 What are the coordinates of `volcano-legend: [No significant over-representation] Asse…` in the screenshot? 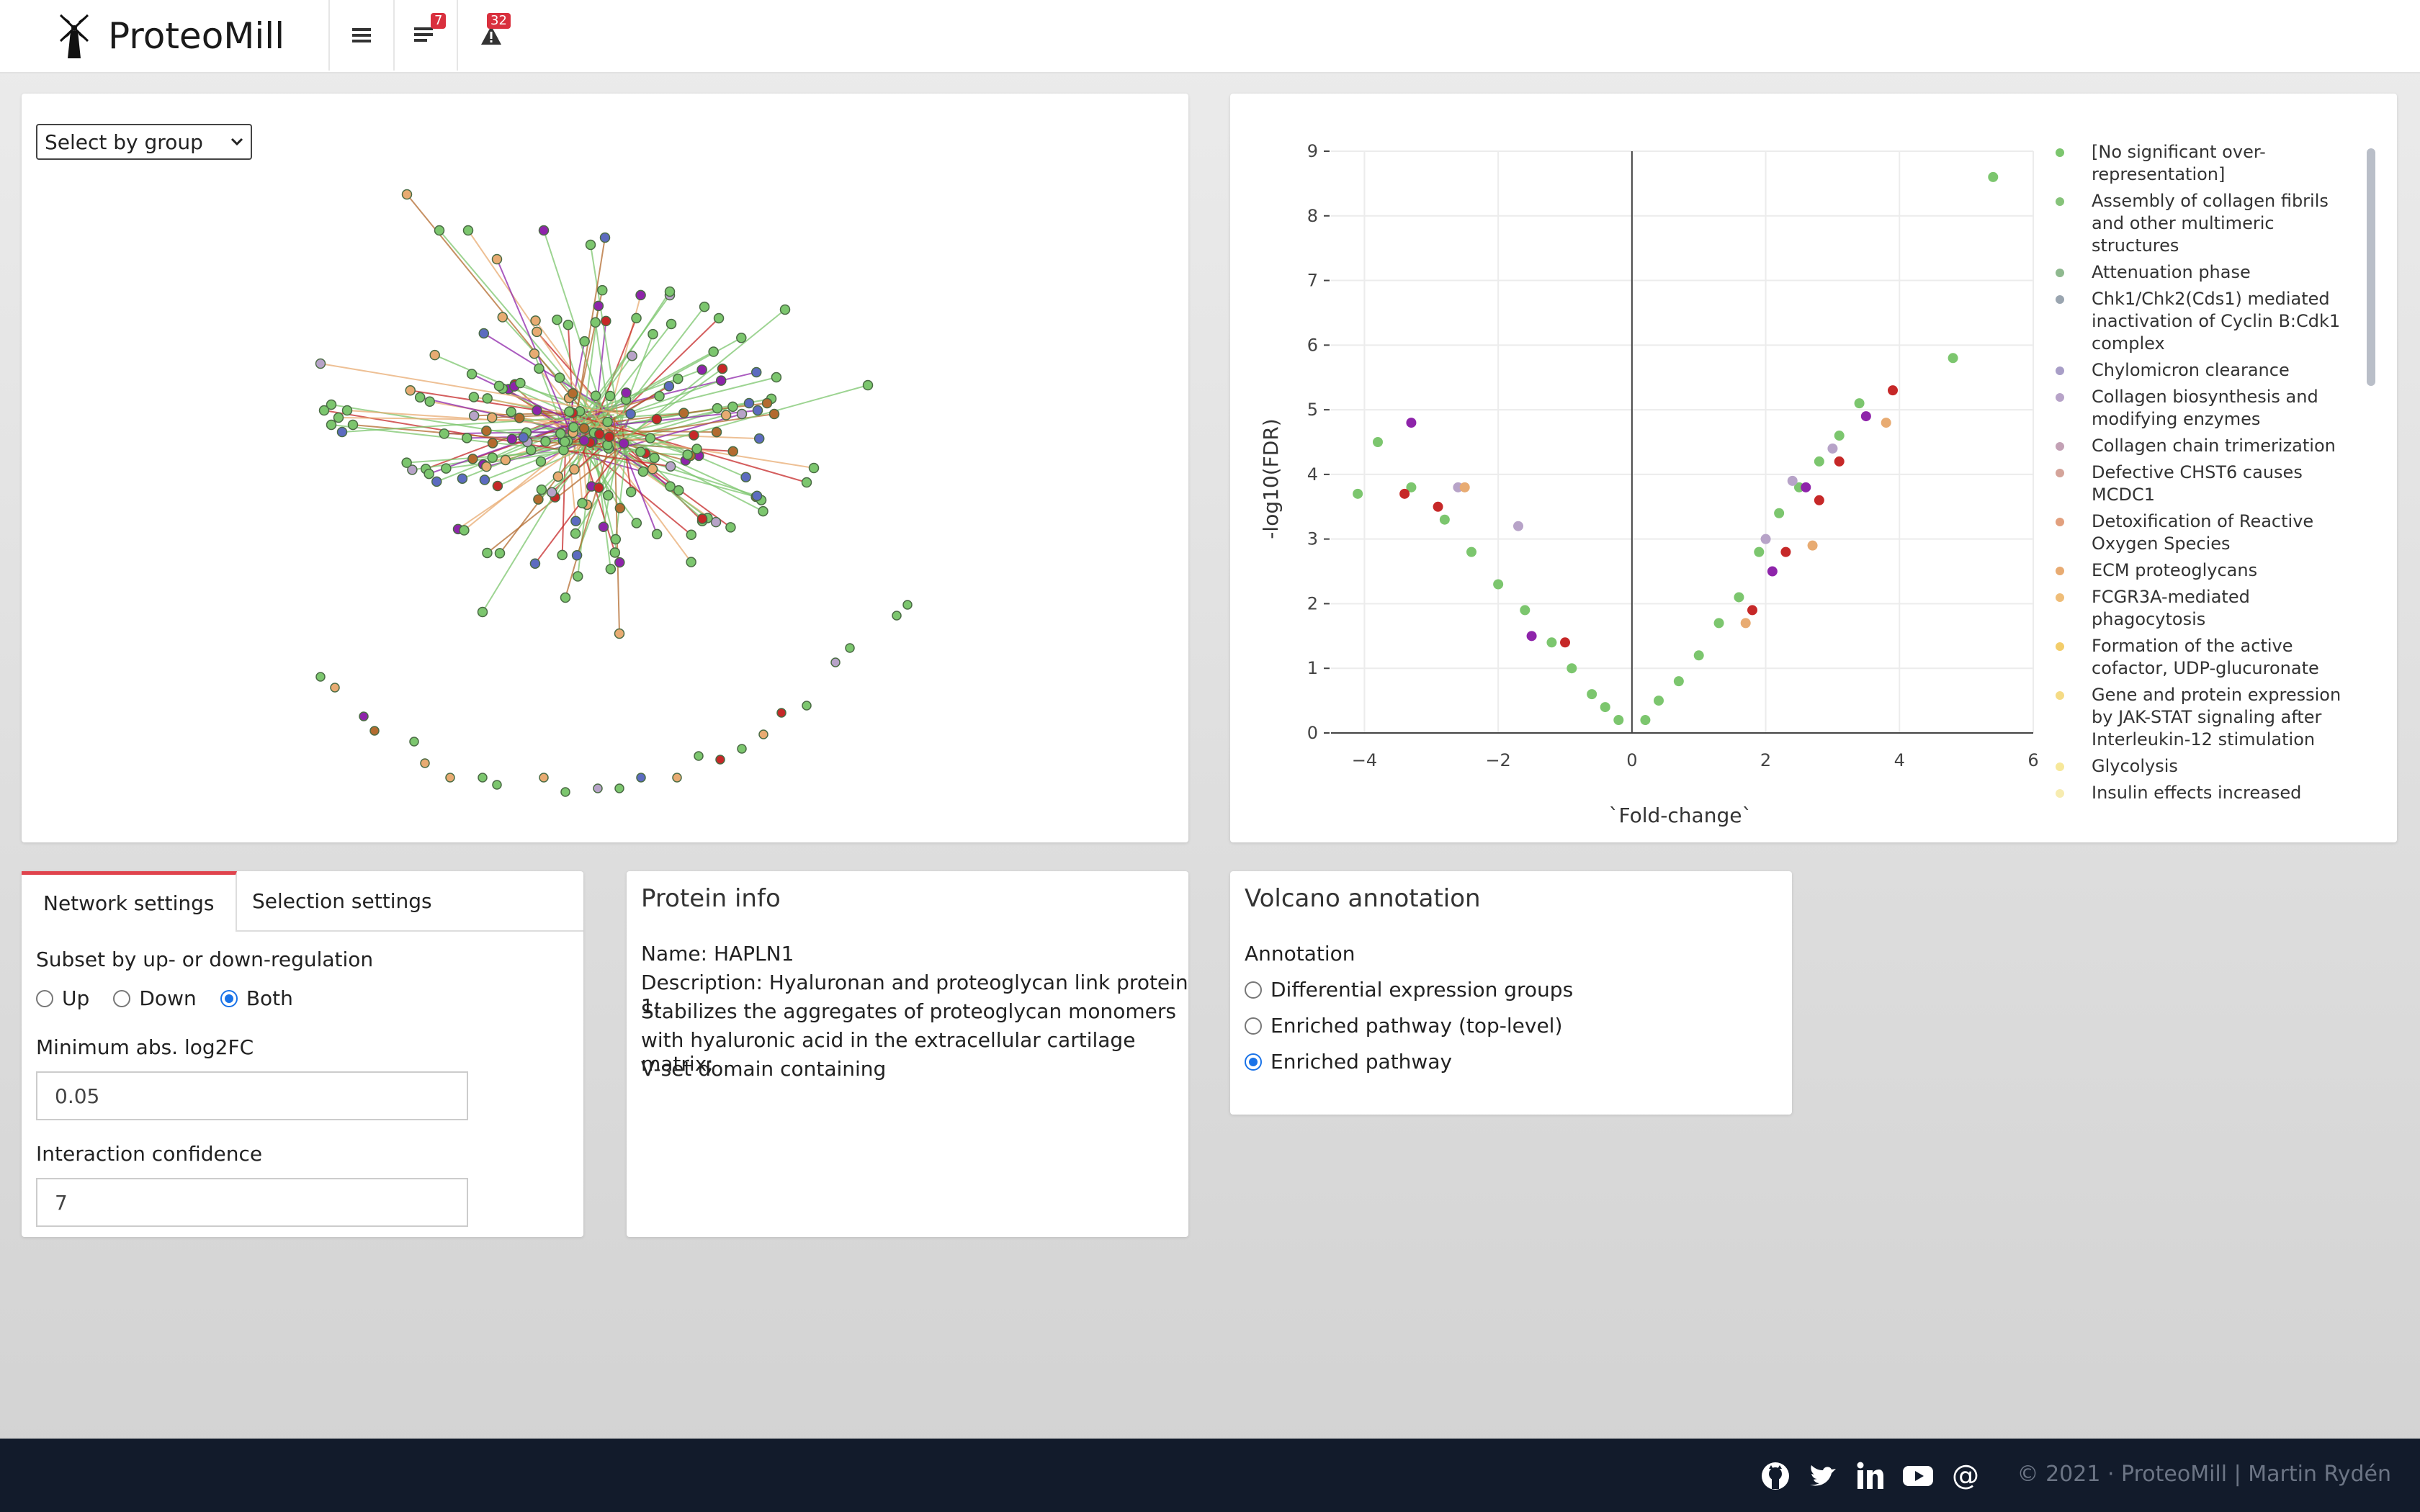 It's located at (2202, 473).